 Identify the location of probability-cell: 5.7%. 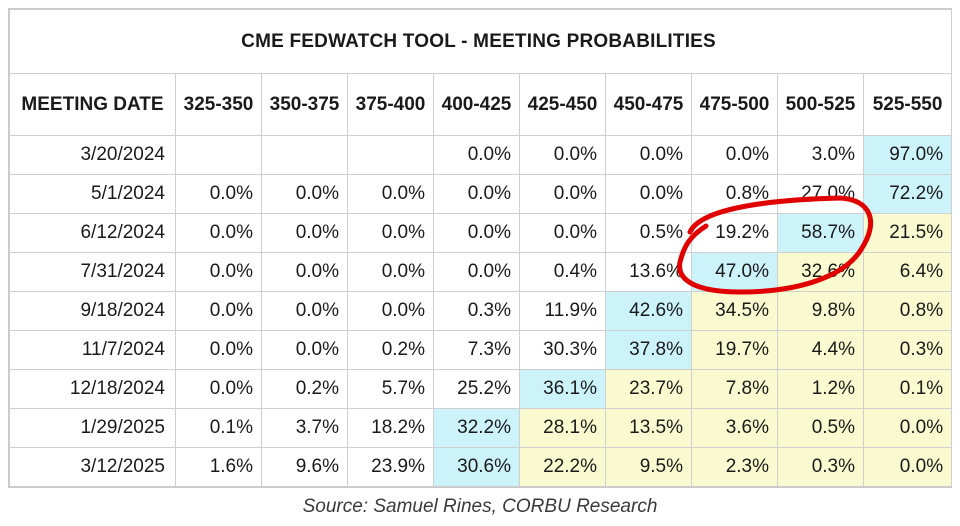
(390, 389).